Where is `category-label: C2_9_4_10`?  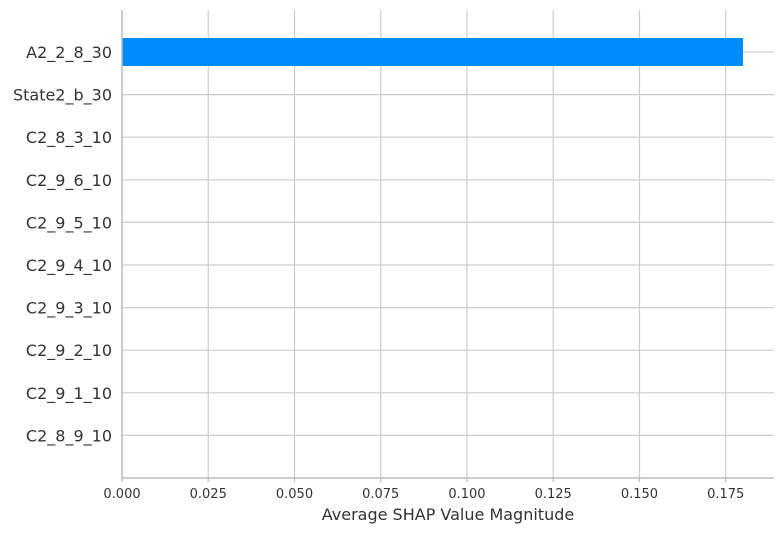
category-label: C2_9_4_10 is located at coordinates (69, 266).